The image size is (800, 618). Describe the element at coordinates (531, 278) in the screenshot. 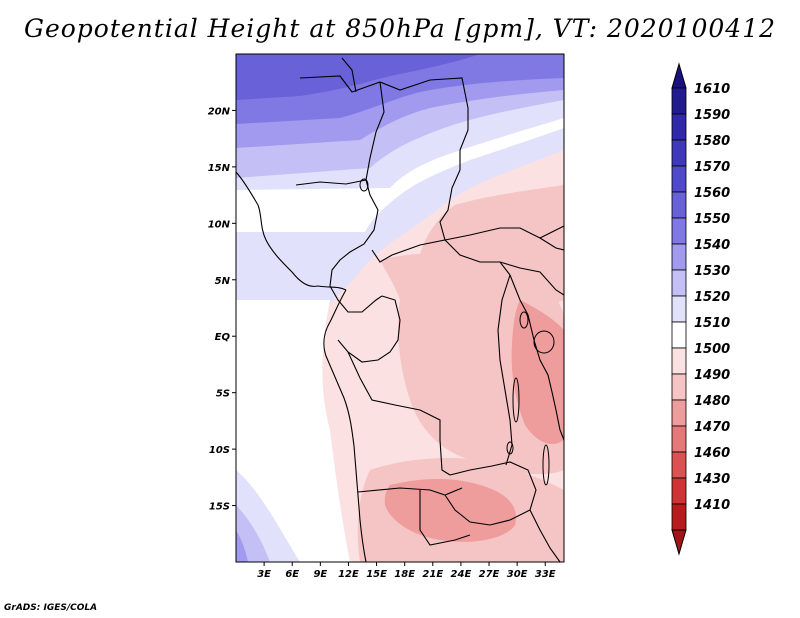

I see `border-south-sudan` at that location.